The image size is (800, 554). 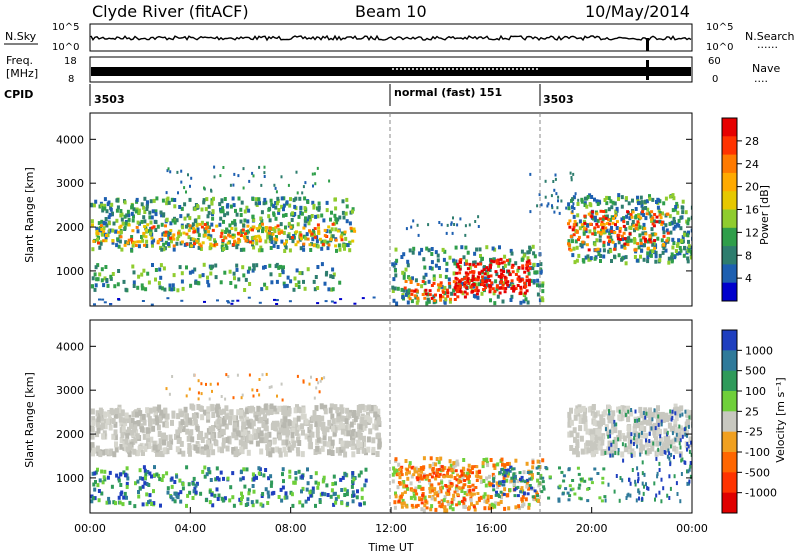 What do you see at coordinates (558, 99) in the screenshot?
I see `cpid-segment-3: 3503` at bounding box center [558, 99].